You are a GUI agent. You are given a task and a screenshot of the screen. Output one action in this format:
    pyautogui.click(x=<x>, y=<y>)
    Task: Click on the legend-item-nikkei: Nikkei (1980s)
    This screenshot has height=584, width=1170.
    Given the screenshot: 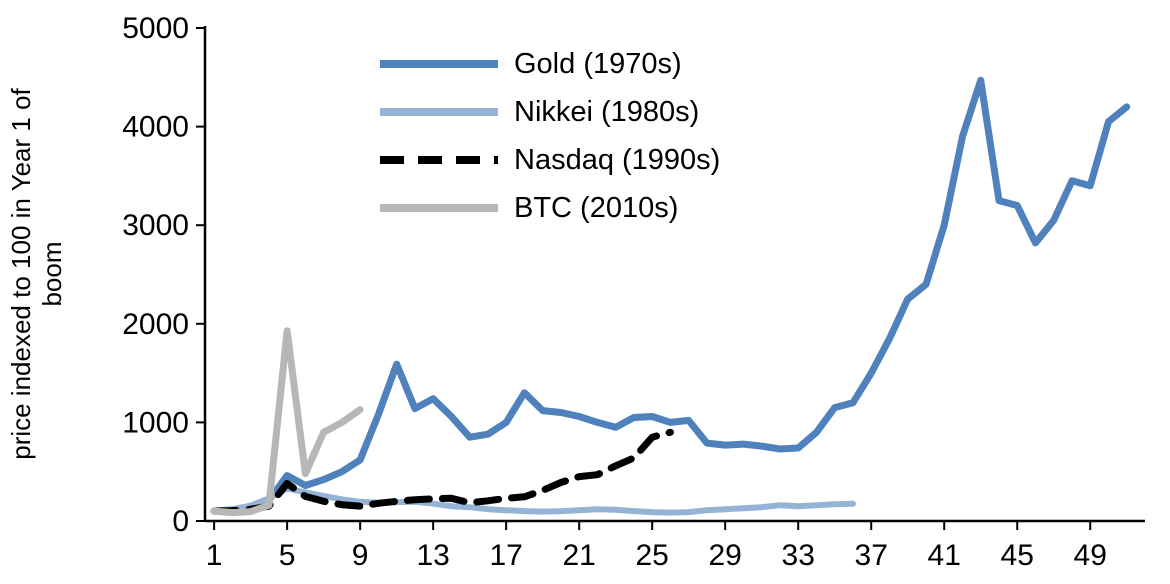 What is the action you would take?
    pyautogui.click(x=550, y=112)
    